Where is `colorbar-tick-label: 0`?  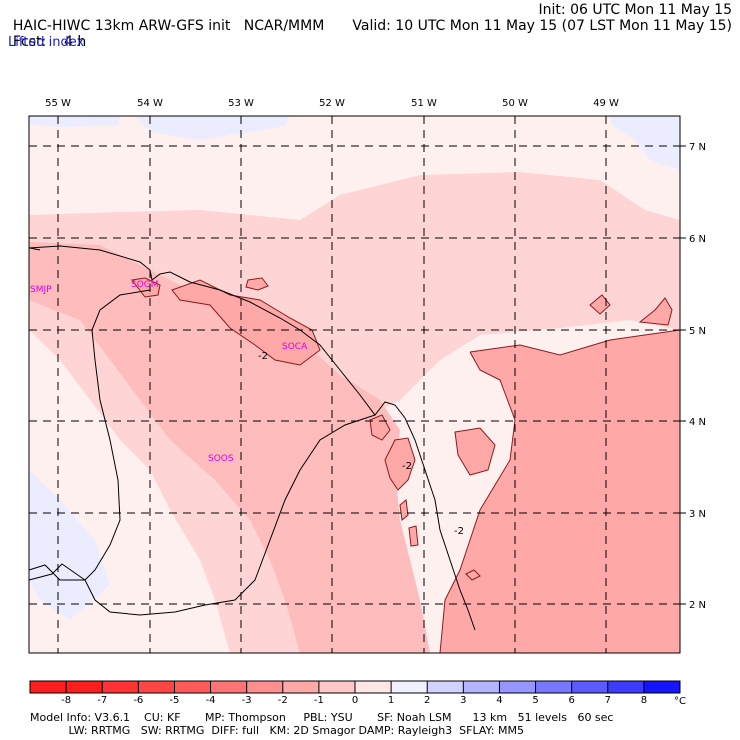 colorbar-tick-label: 0 is located at coordinates (355, 700).